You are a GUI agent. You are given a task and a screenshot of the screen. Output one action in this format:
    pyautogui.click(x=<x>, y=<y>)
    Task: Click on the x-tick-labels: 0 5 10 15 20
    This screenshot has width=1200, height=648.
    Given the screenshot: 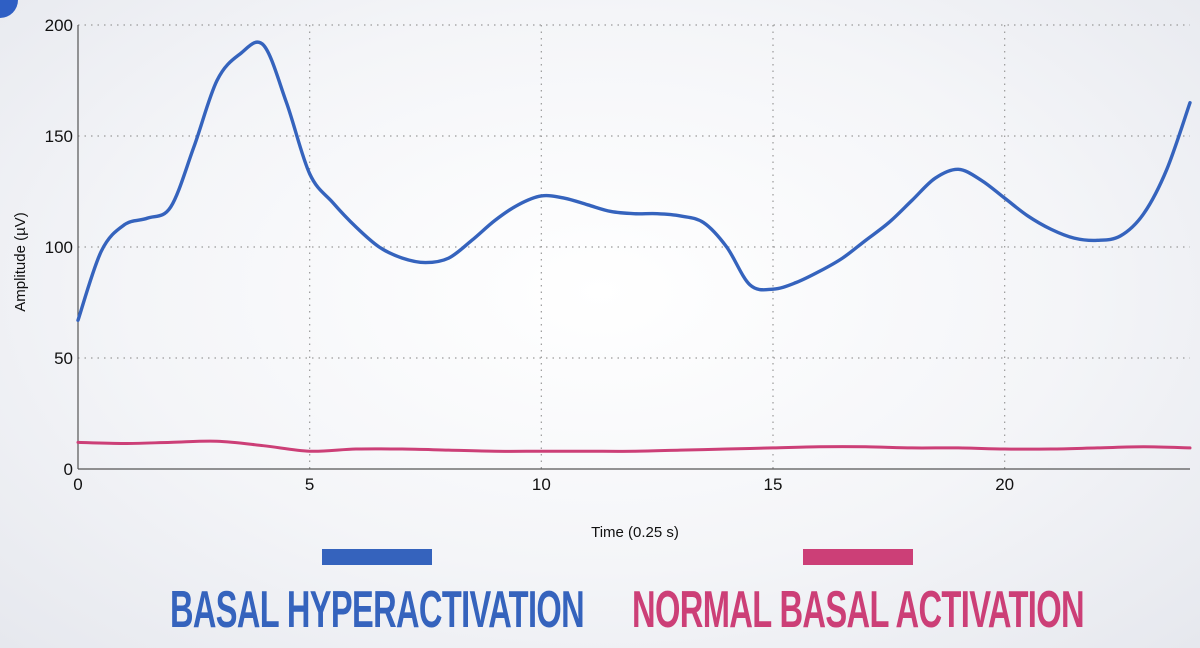 What is the action you would take?
    pyautogui.click(x=543, y=484)
    